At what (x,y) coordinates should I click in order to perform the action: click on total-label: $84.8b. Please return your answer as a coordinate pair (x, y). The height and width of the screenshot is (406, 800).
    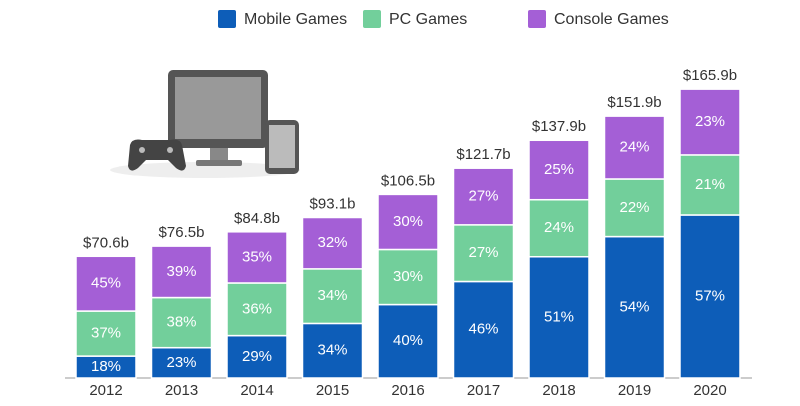
    Looking at the image, I should click on (257, 218).